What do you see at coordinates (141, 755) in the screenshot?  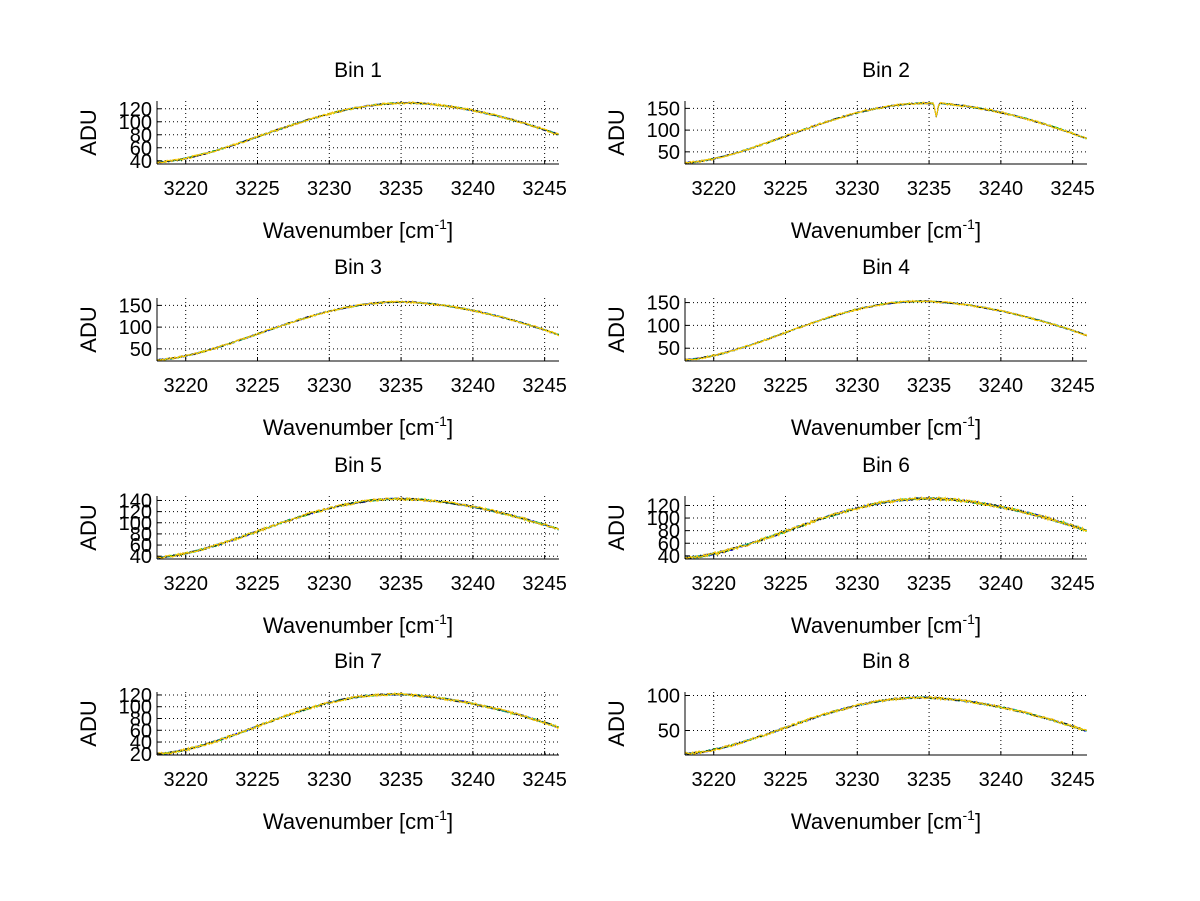 I see `y-tick-label: 20` at bounding box center [141, 755].